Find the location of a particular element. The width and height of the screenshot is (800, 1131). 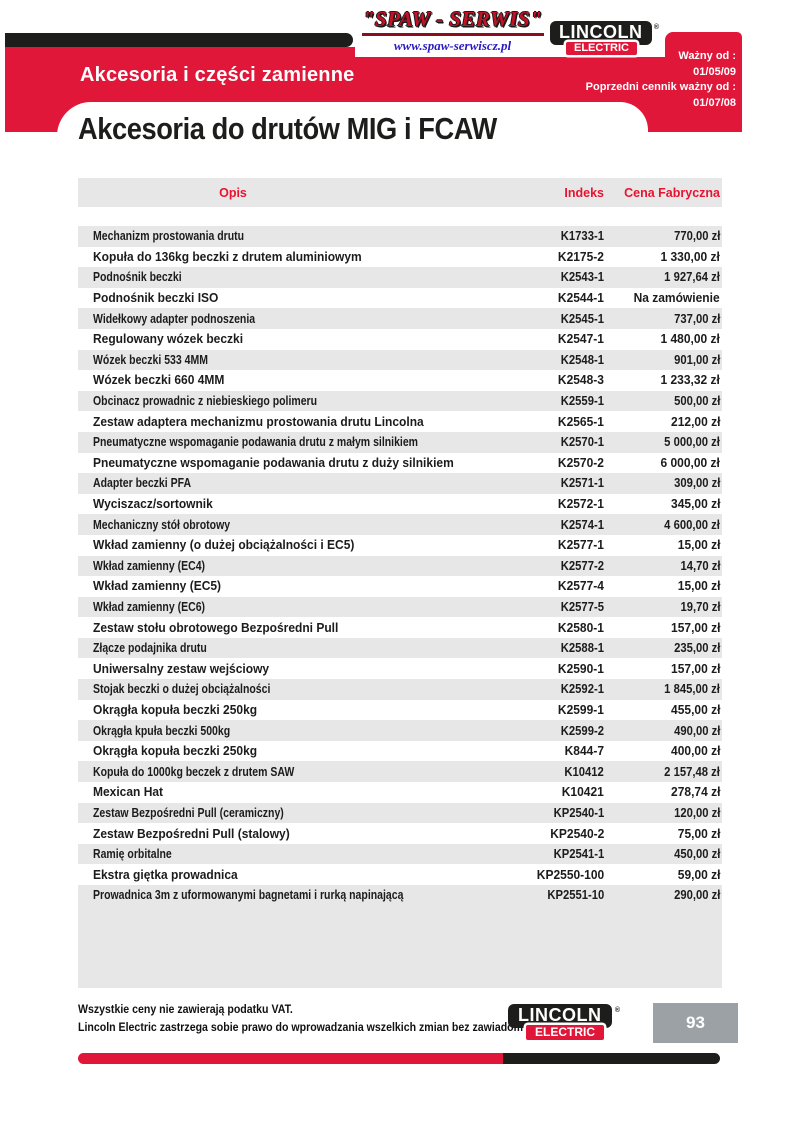

valid-from-label: Ważny od : is located at coordinates (707, 56).